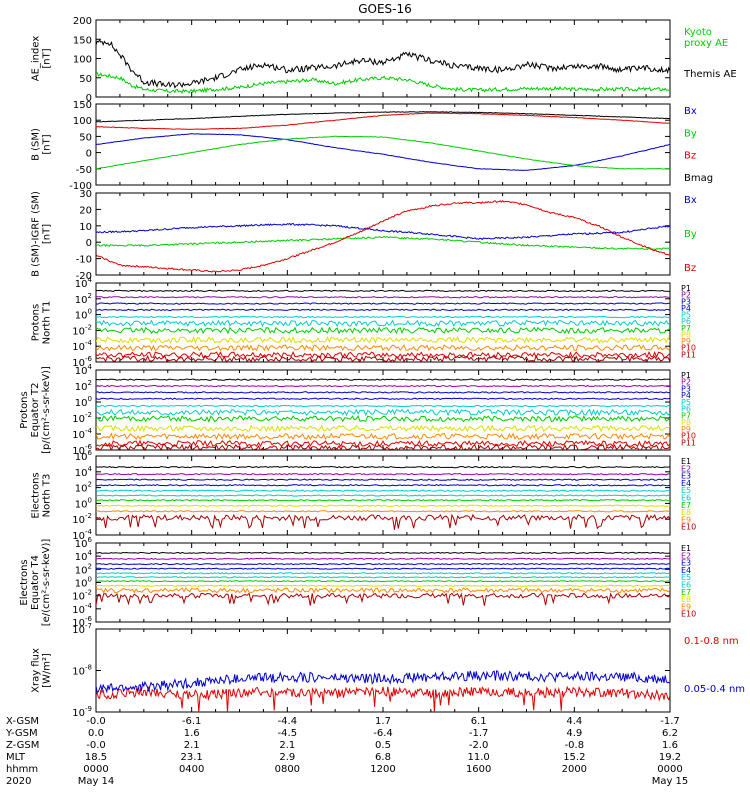 The height and width of the screenshot is (800, 750). I want to click on channel-line-p6, so click(383, 323).